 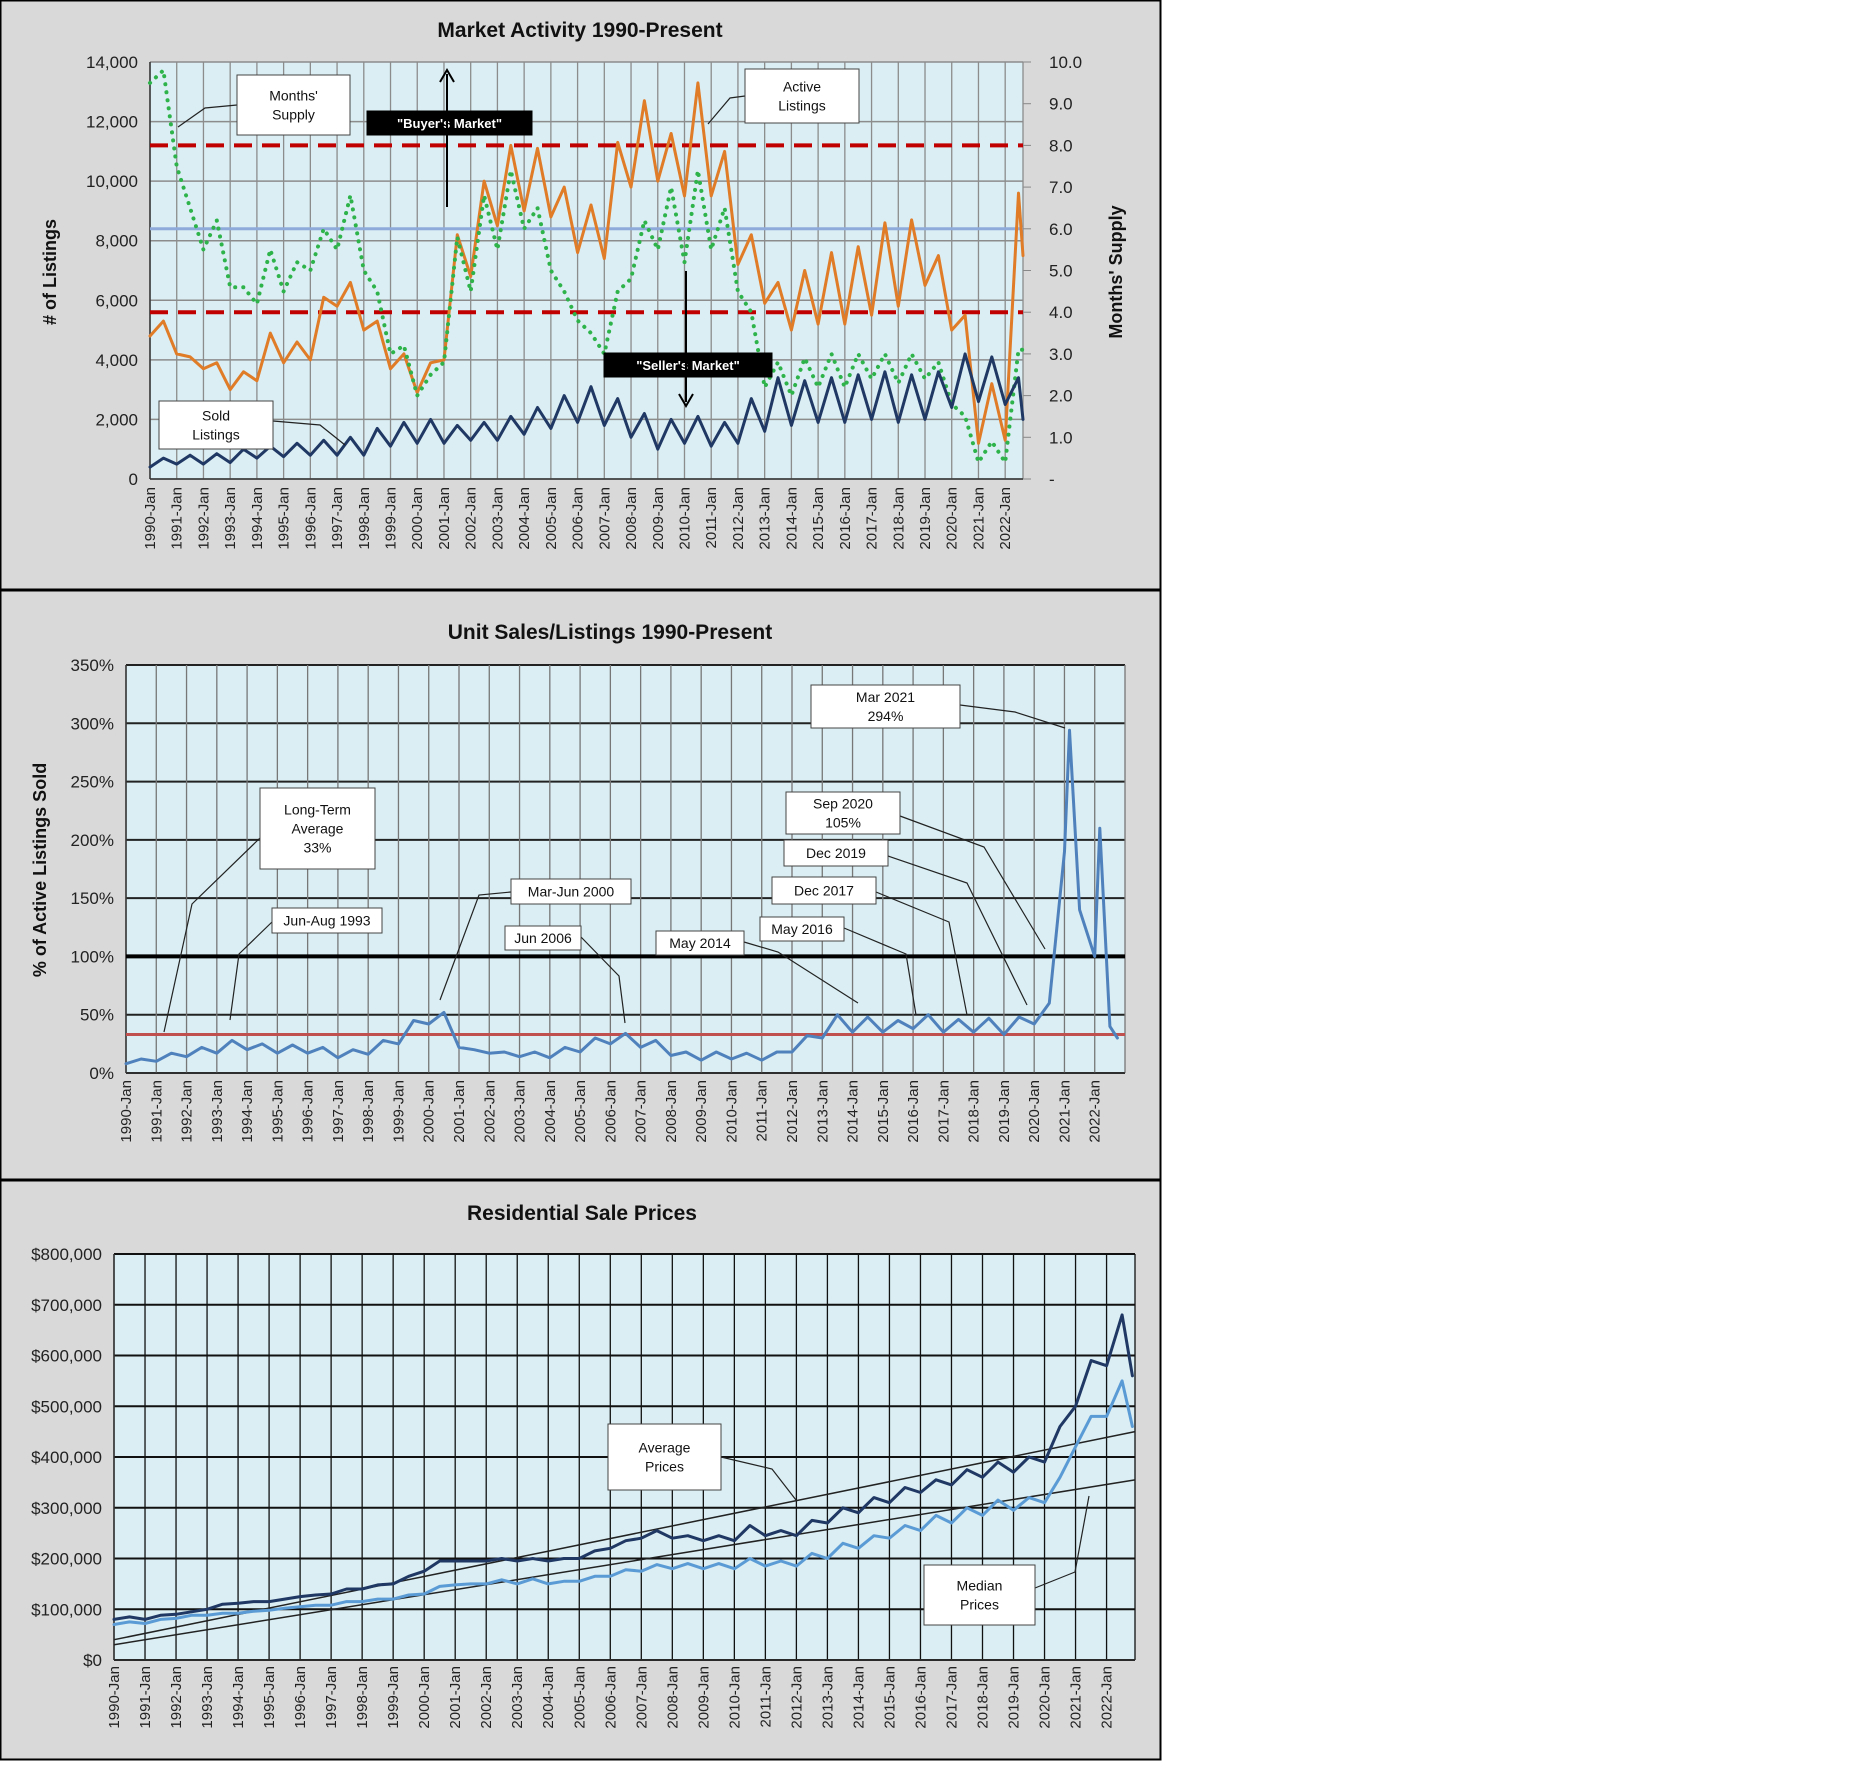 I want to click on annotation-text: Dec 2019, so click(x=836, y=853).